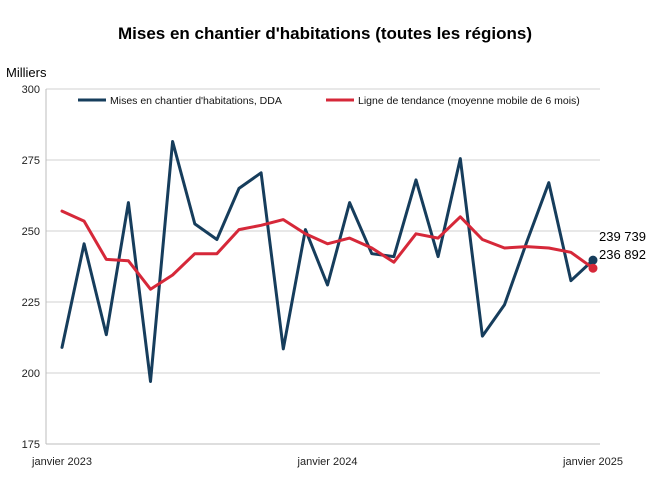 The width and height of the screenshot is (650, 489). What do you see at coordinates (31, 445) in the screenshot?
I see `y-tick-label: 175` at bounding box center [31, 445].